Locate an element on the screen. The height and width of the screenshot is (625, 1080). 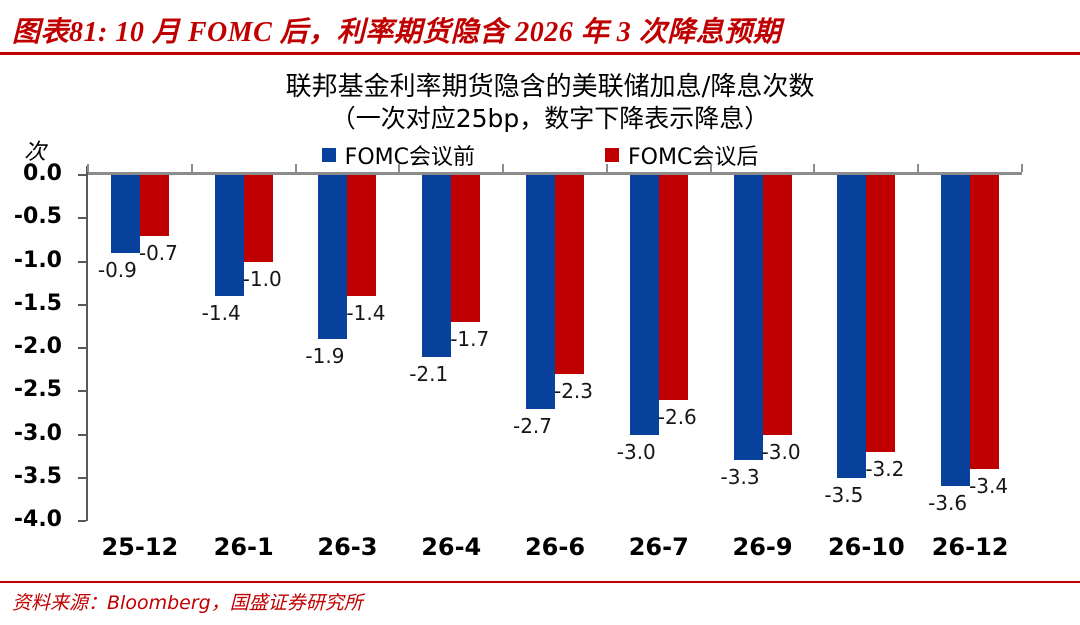
legend-swatch-red is located at coordinates (612, 155).